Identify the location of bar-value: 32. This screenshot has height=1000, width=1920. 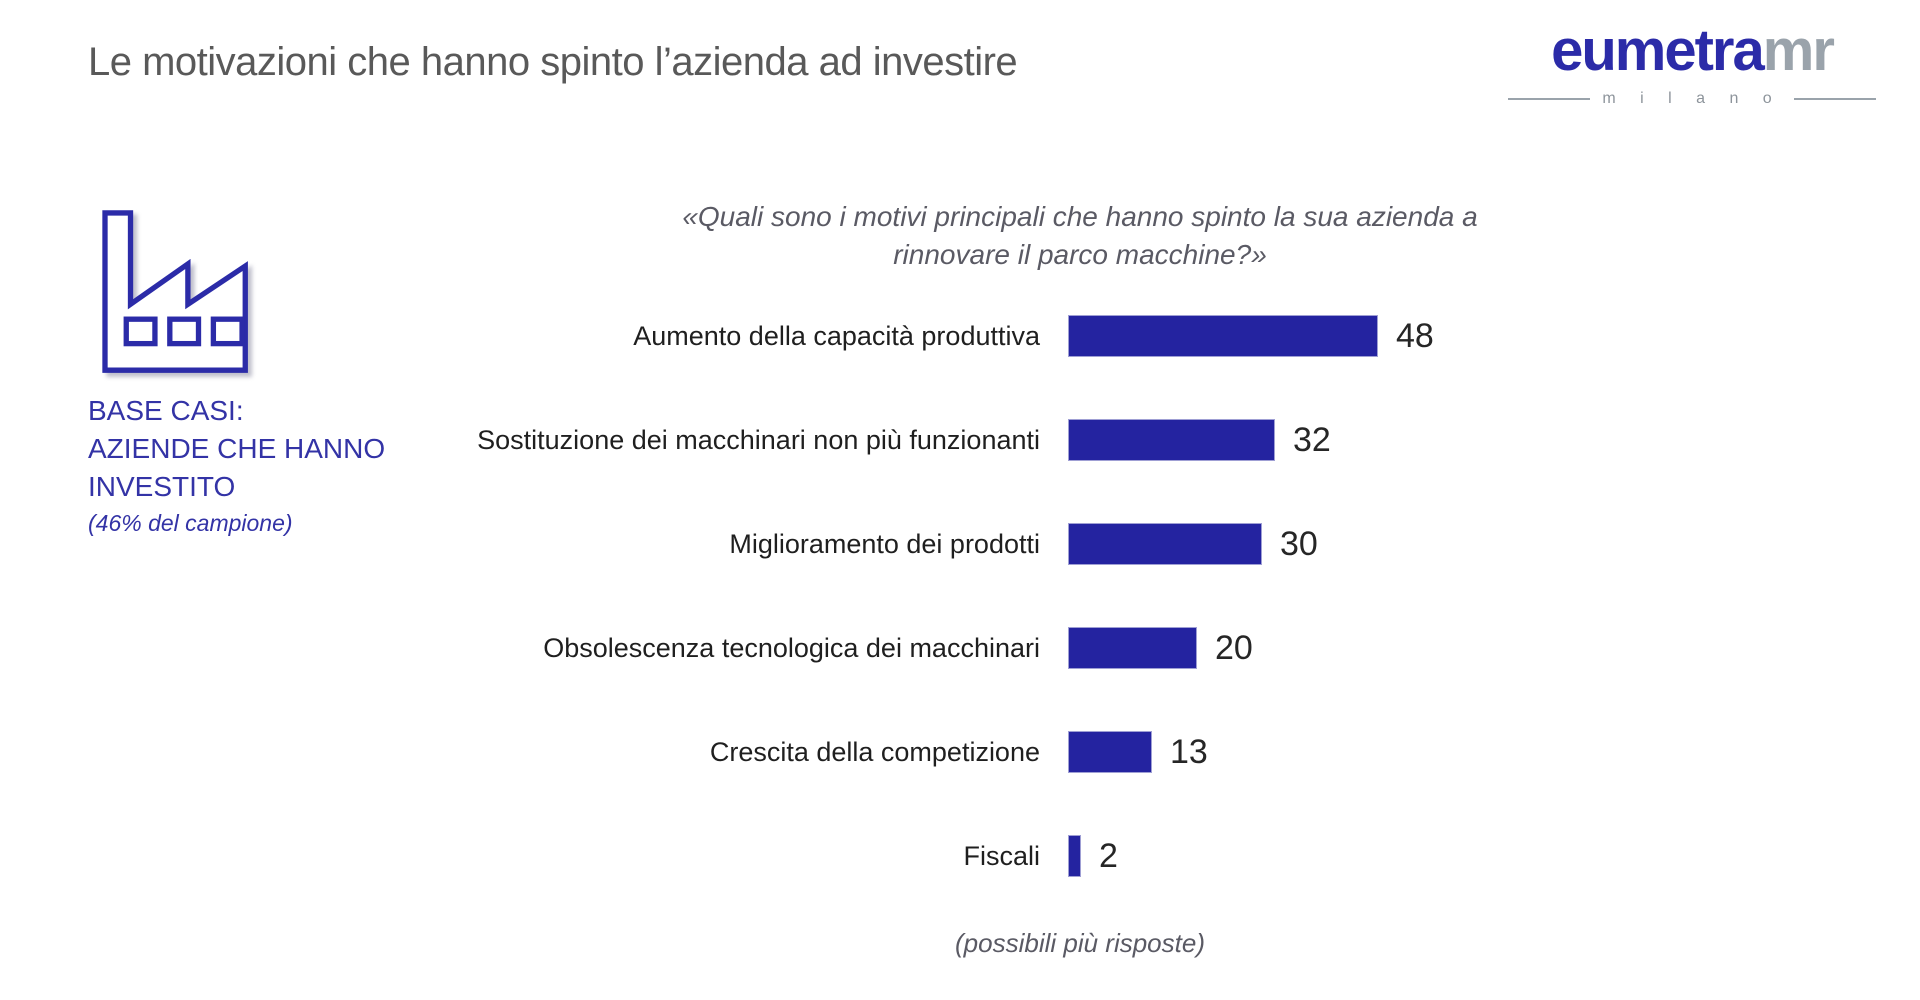
(1312, 439).